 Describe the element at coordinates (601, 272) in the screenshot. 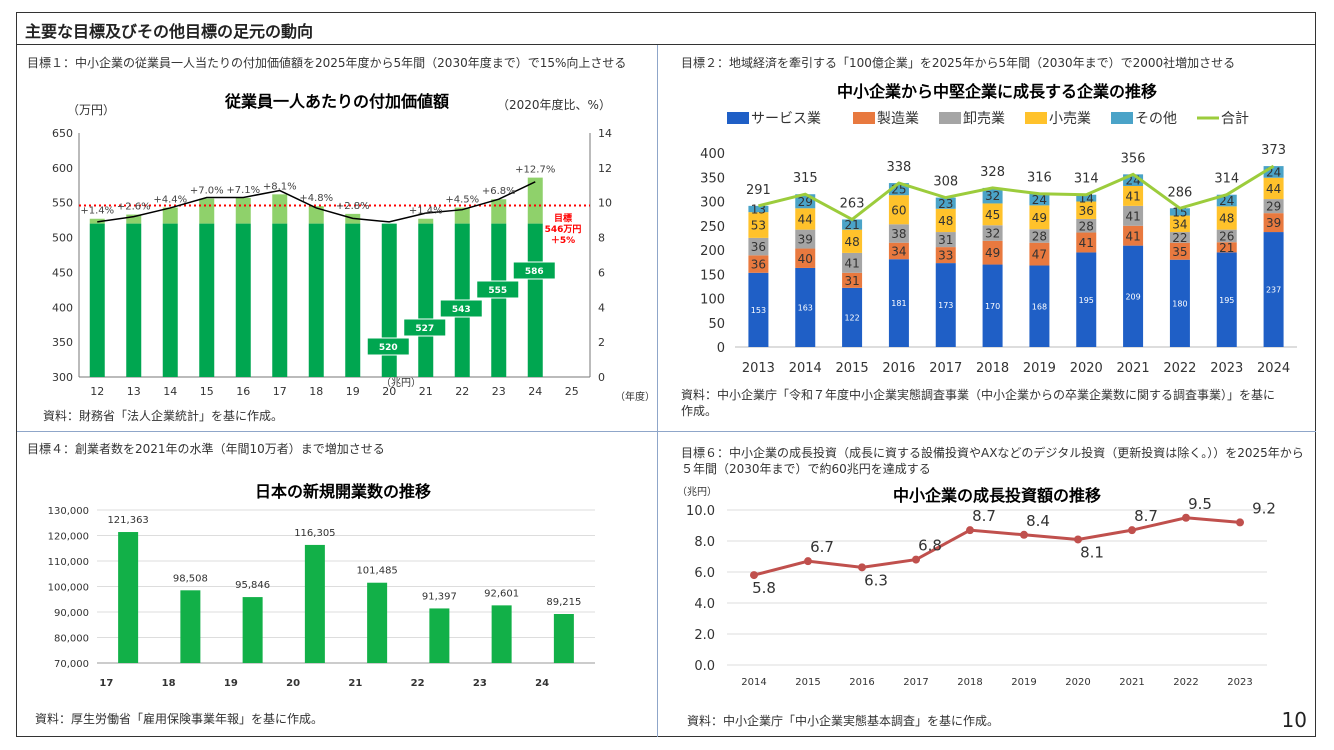

I see `chart1-y2-tick-label: 6` at that location.